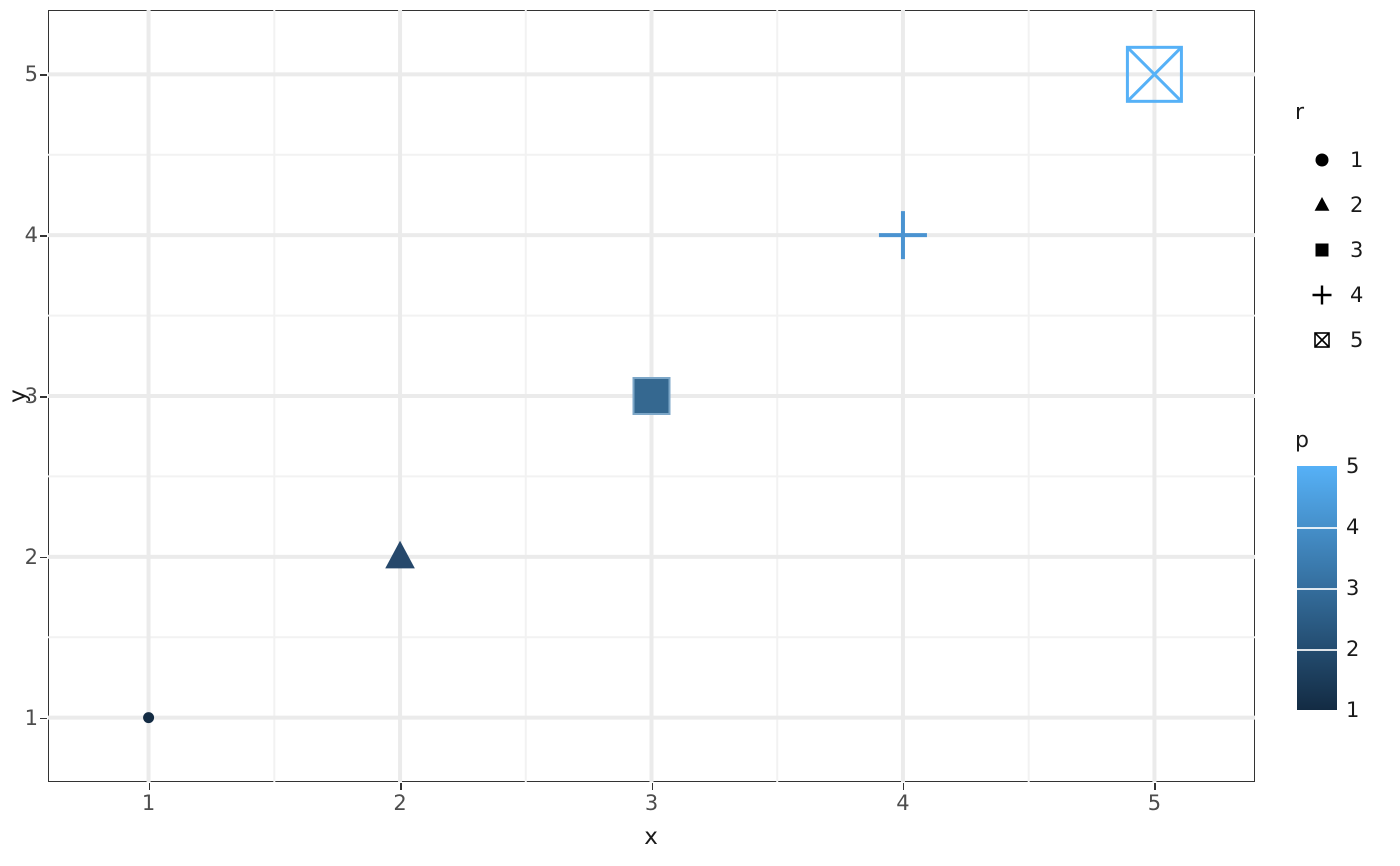 The width and height of the screenshot is (1400, 866). Describe the element at coordinates (1357, 340) in the screenshot. I see `shape-legend-label: 5` at that location.